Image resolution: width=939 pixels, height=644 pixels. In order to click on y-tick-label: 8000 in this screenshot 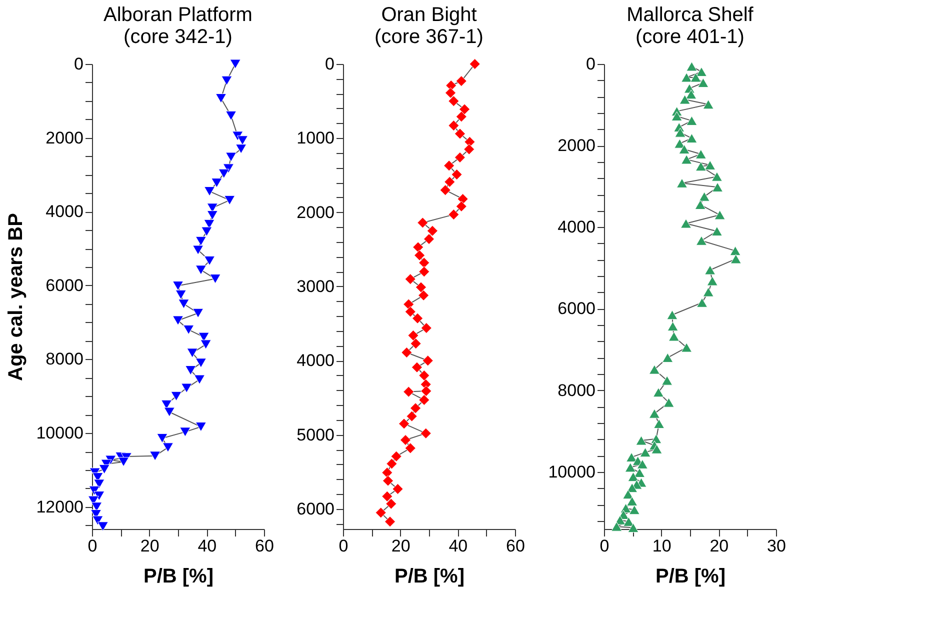, I will do `click(577, 390)`.